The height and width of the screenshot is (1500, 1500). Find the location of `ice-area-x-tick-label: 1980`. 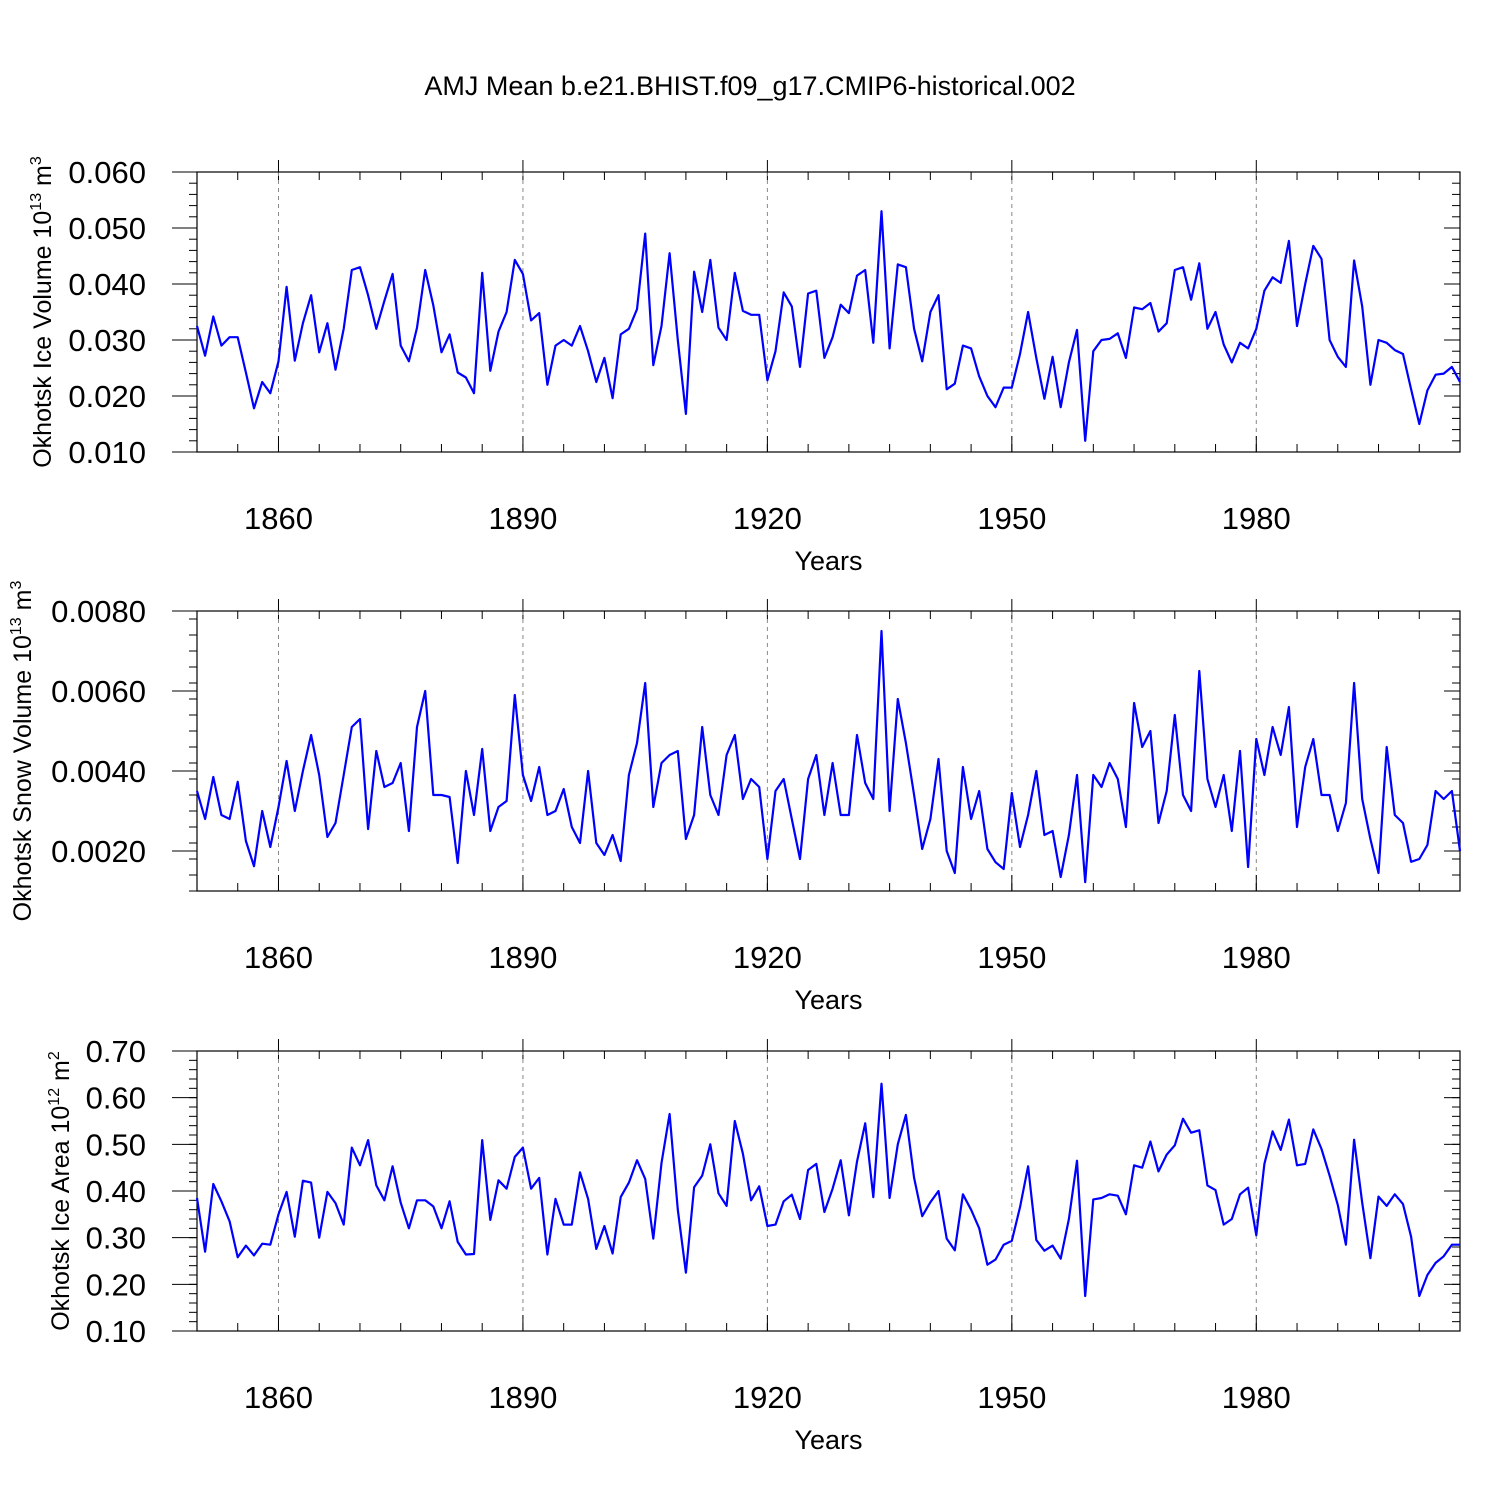

ice-area-x-tick-label: 1980 is located at coordinates (1256, 1397).